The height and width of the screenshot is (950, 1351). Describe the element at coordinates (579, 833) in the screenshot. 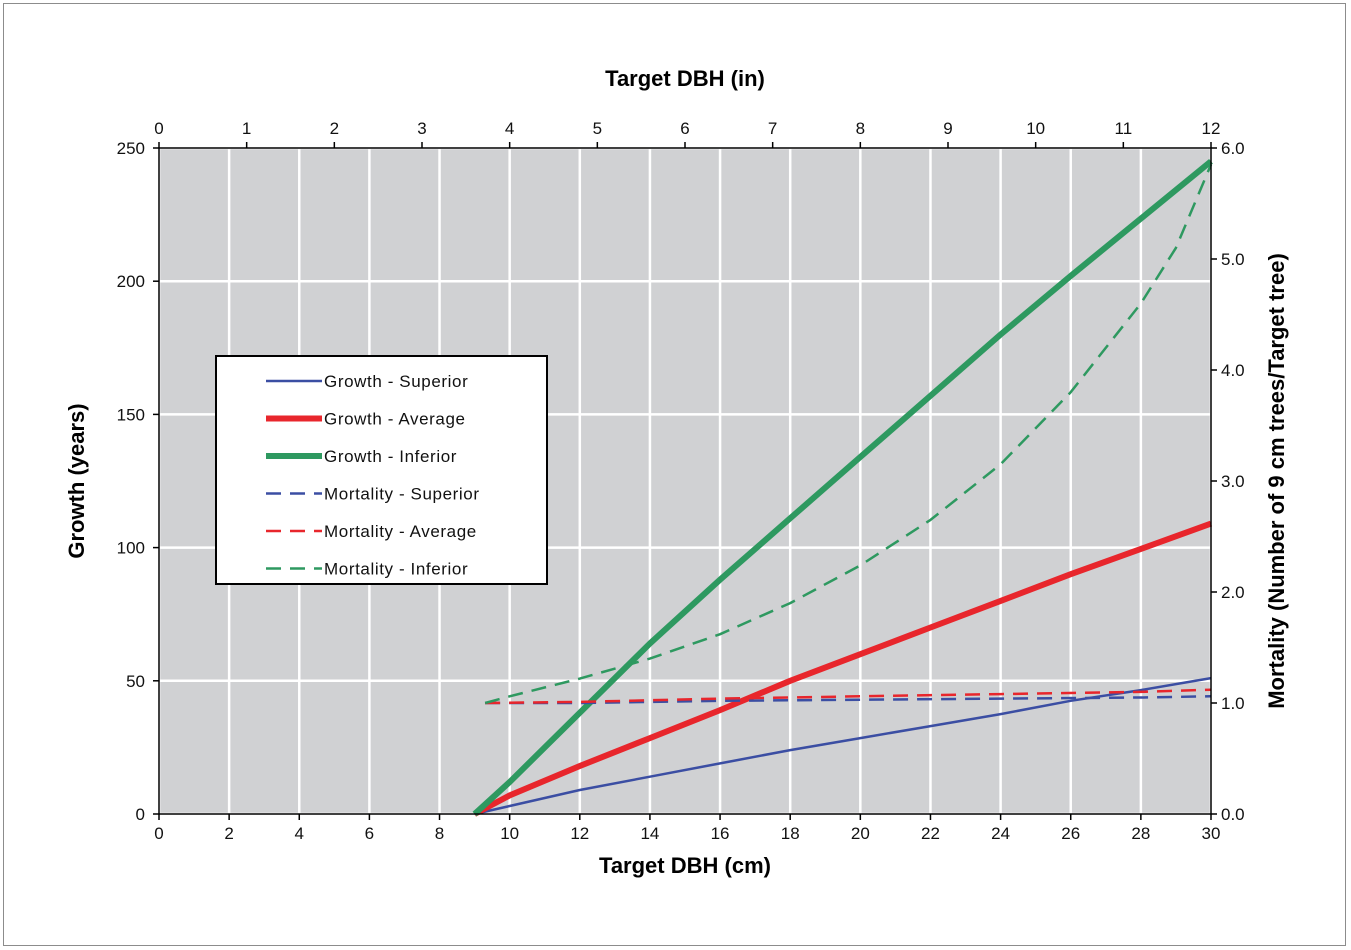

I see `x-tick-label-6: 12` at that location.